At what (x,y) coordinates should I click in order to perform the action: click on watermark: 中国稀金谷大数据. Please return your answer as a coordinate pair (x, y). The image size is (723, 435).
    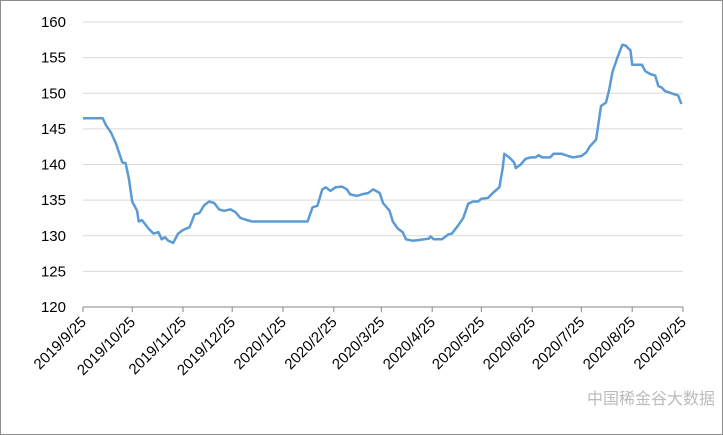
    Looking at the image, I should click on (651, 399).